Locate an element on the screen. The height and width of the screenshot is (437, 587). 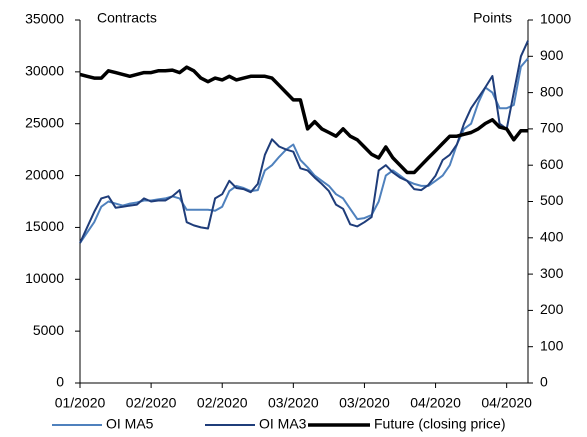
y2-tick-label: 500 is located at coordinates (552, 200).